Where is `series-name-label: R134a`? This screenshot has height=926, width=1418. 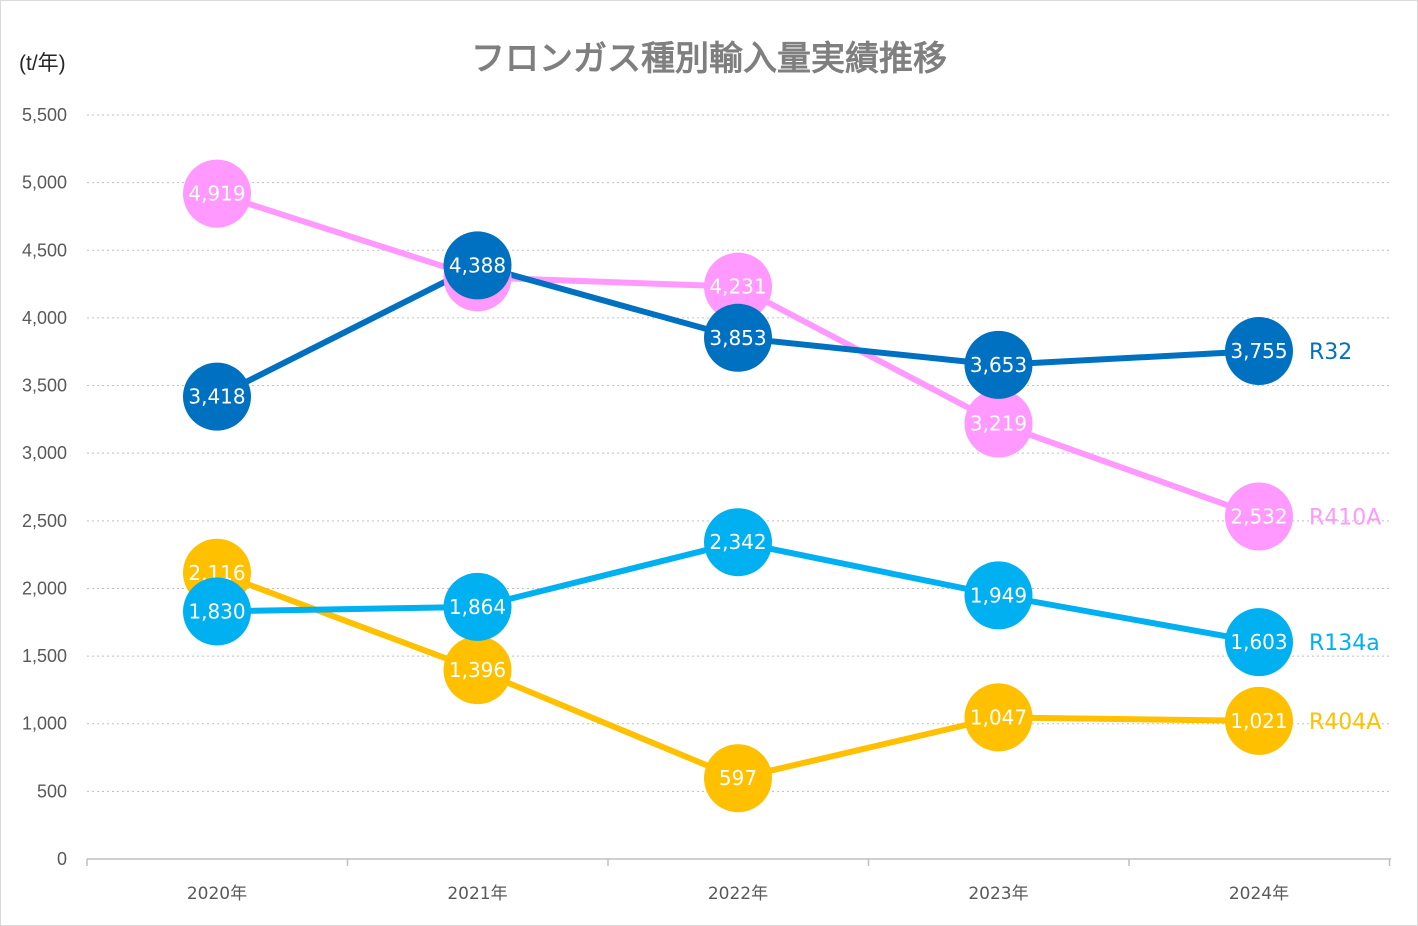
series-name-label: R134a is located at coordinates (1344, 643).